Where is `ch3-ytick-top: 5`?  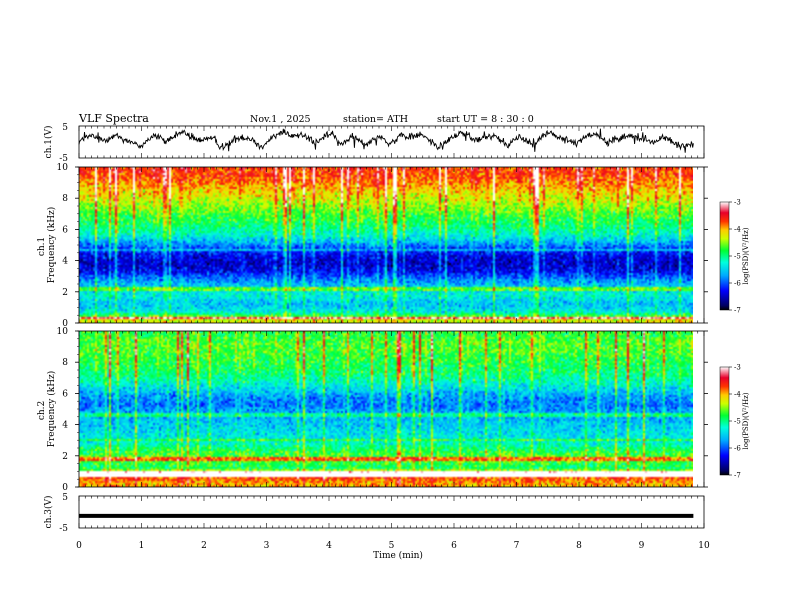
ch3-ytick-top: 5 is located at coordinates (65, 498).